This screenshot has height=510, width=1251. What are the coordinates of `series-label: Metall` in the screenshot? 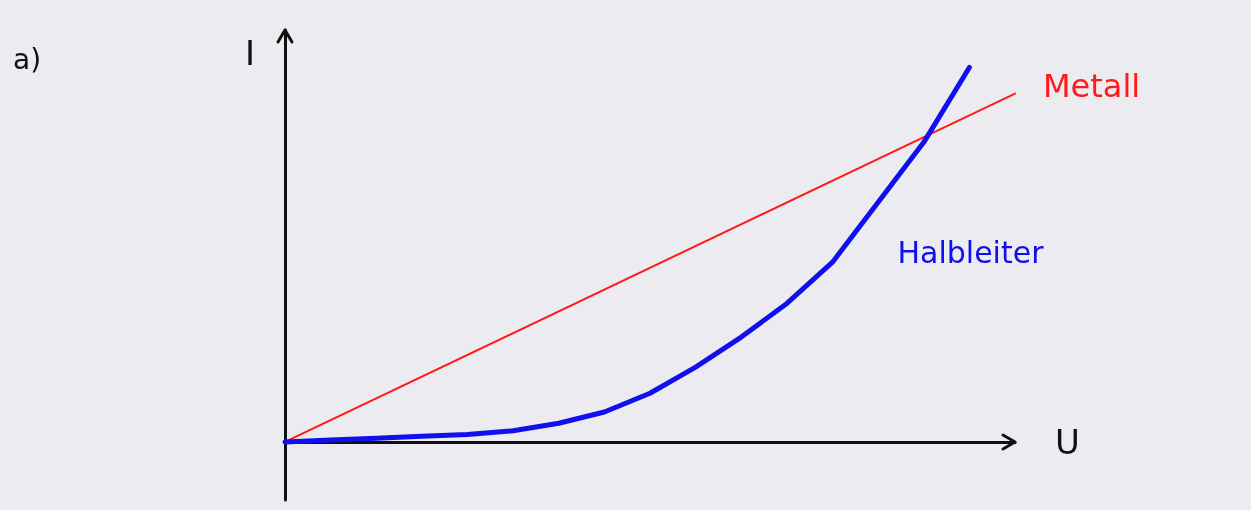 It's located at (1092, 85).